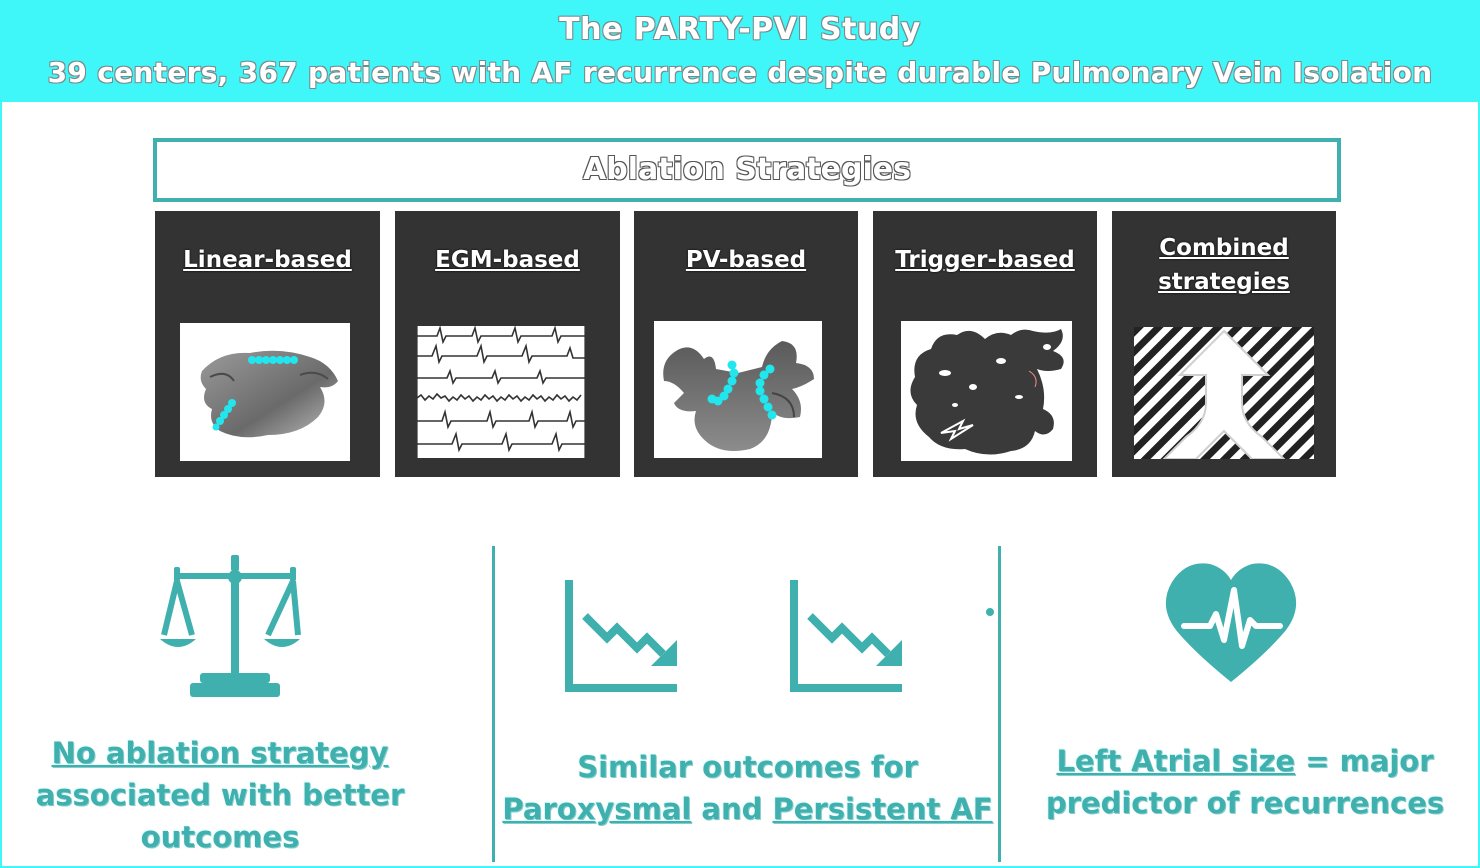 The image size is (1480, 868). Describe the element at coordinates (746, 260) in the screenshot. I see `strategy-label: PV-based` at that location.